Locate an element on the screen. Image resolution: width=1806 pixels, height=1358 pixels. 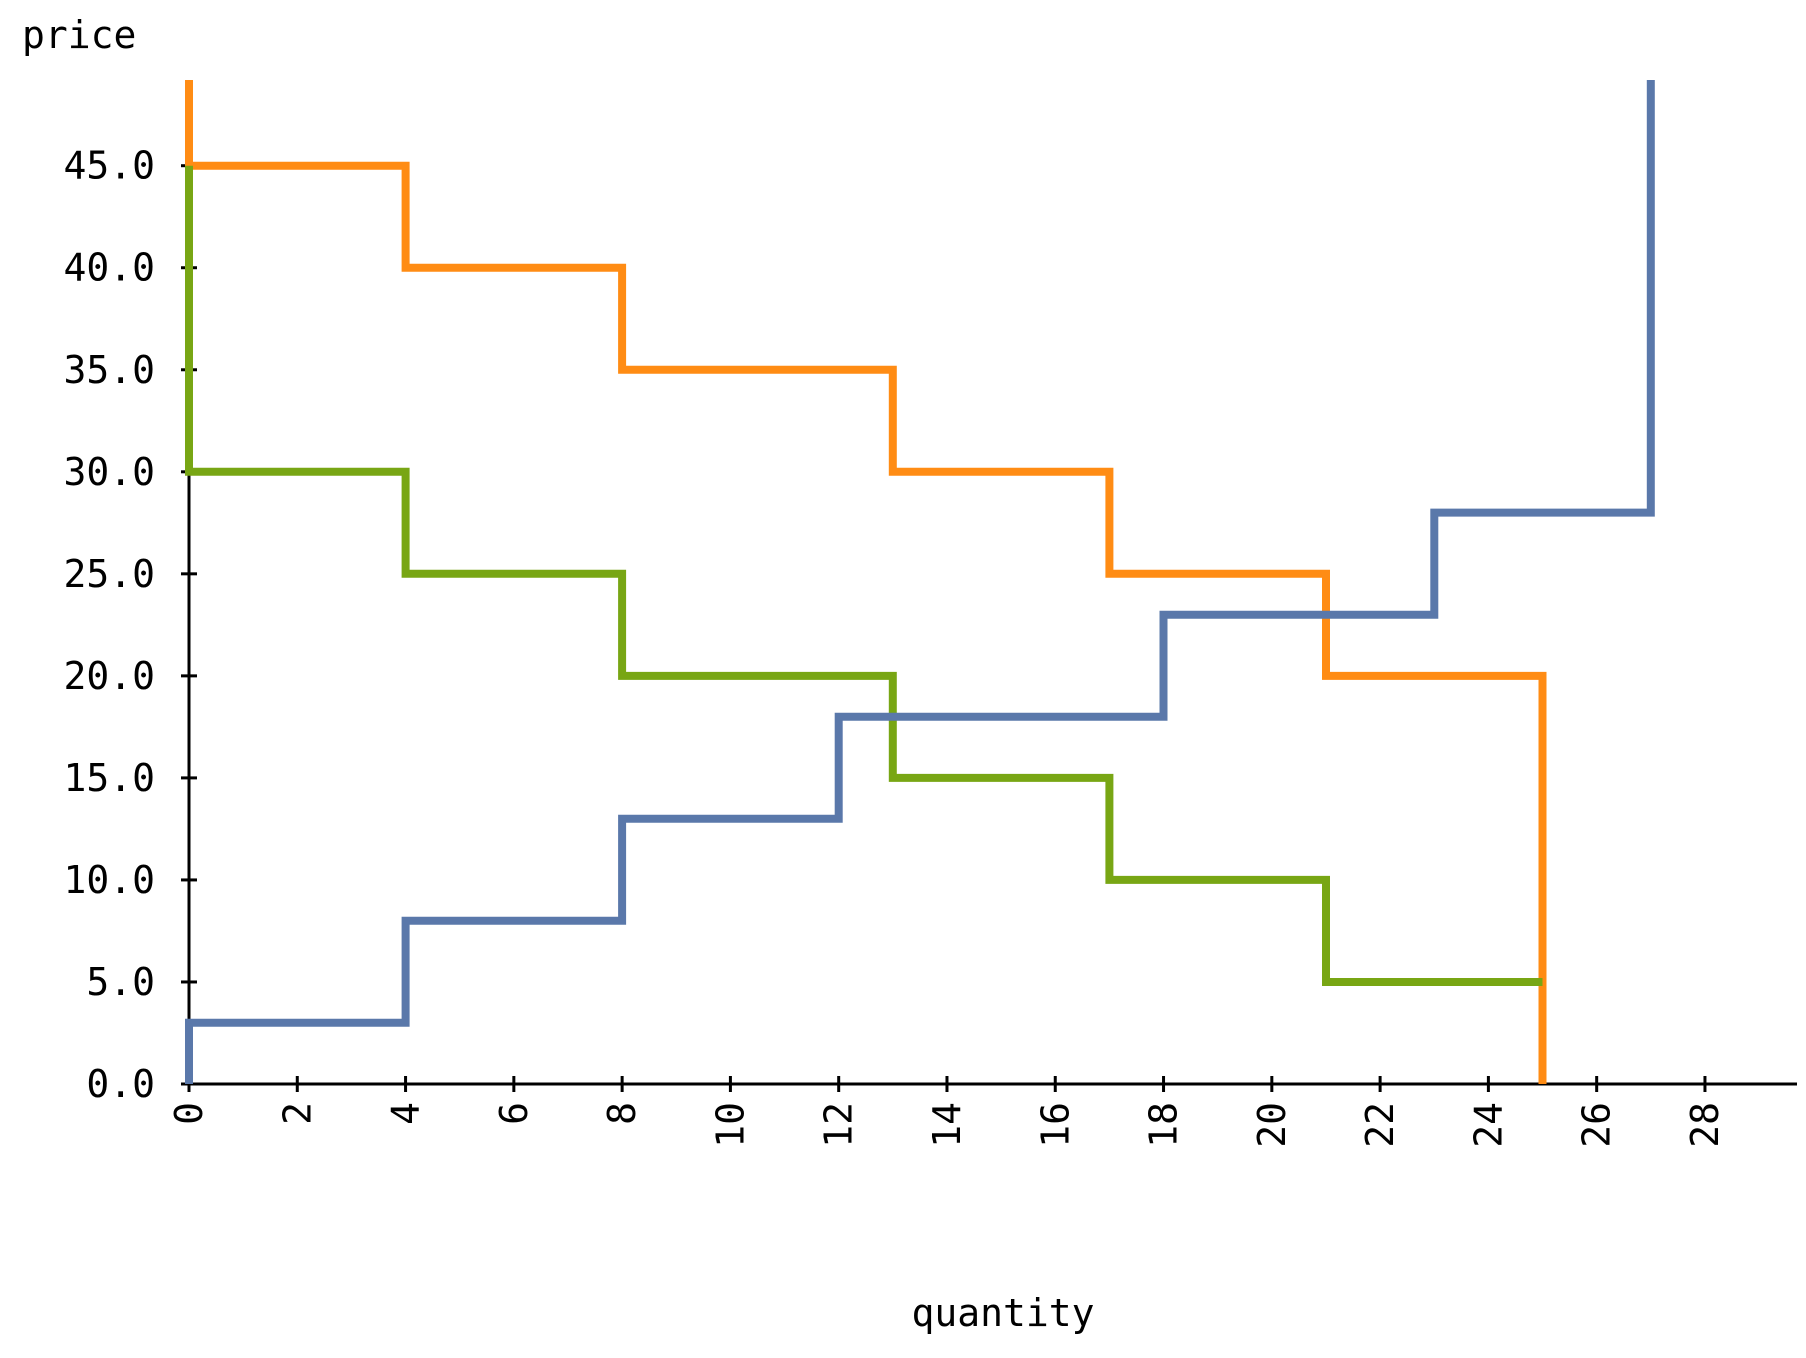
x-tick-label: 26 is located at coordinates (1597, 1125).